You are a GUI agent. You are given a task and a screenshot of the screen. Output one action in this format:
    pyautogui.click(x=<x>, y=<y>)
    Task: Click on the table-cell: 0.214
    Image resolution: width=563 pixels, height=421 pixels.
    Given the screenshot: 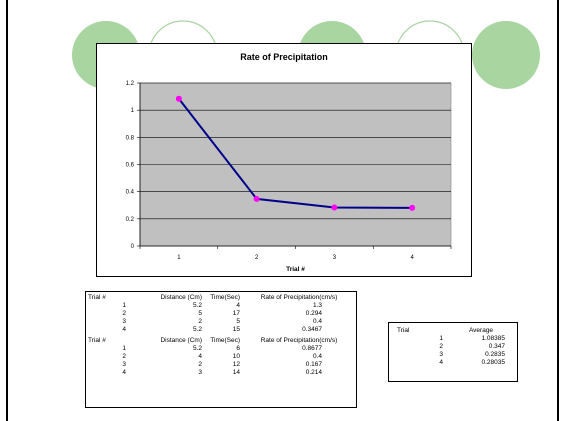 What is the action you would take?
    pyautogui.click(x=313, y=372)
    